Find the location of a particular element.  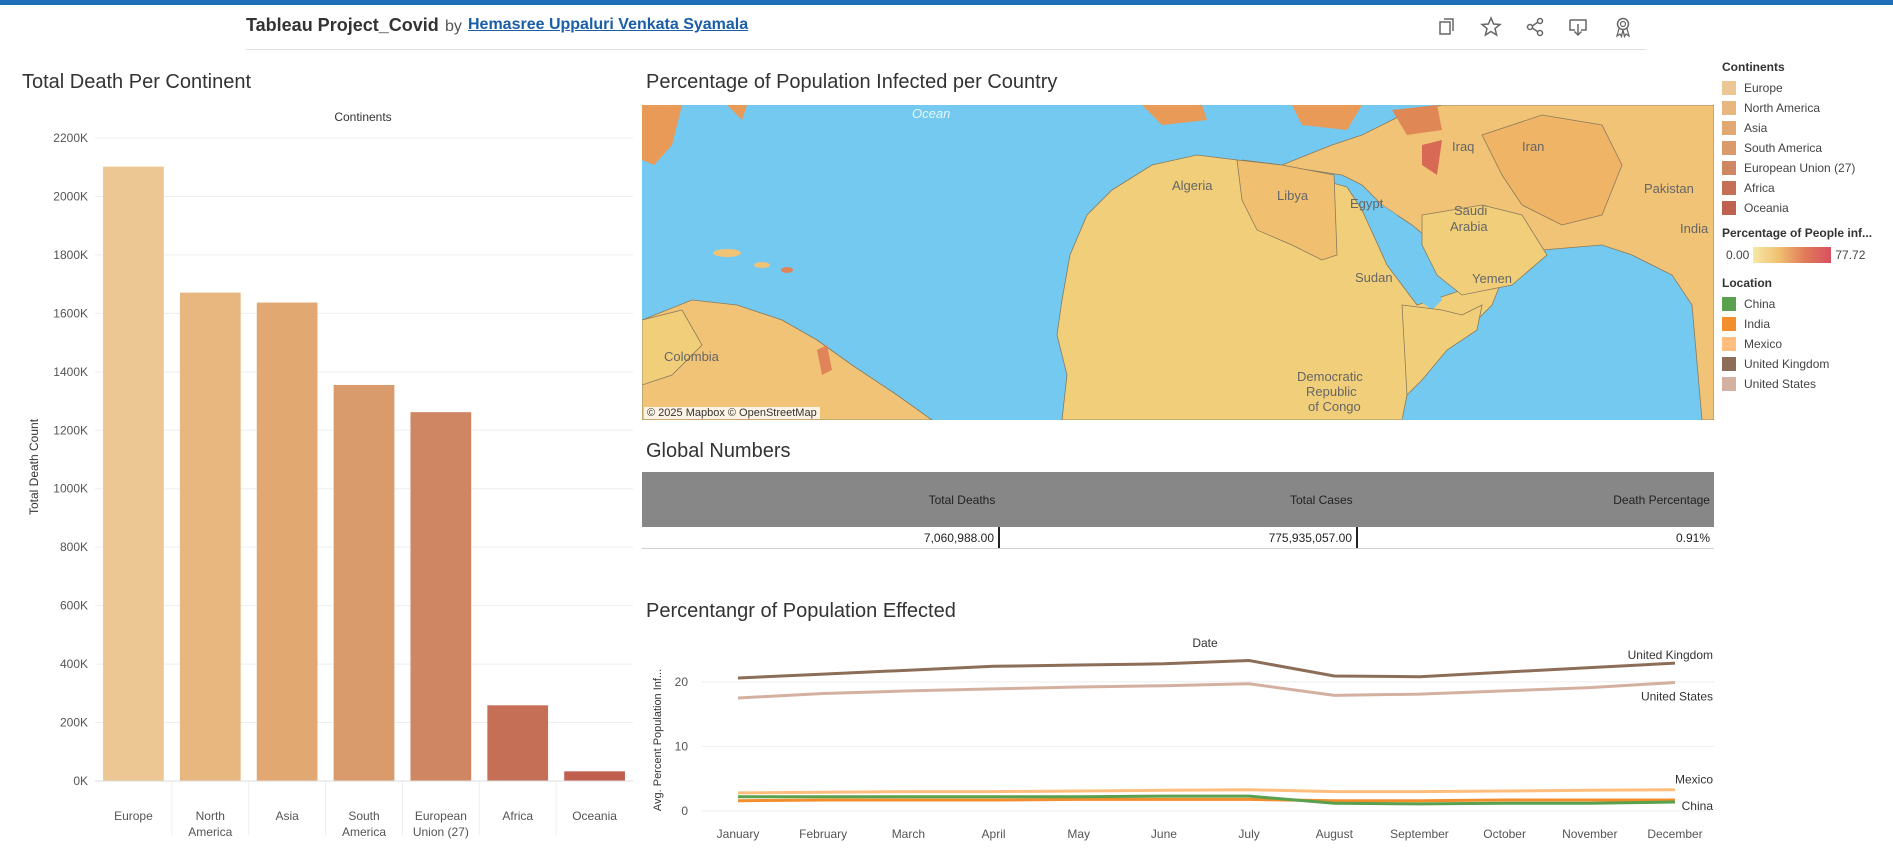

legend-location-label: United Kingdom is located at coordinates (1787, 364).